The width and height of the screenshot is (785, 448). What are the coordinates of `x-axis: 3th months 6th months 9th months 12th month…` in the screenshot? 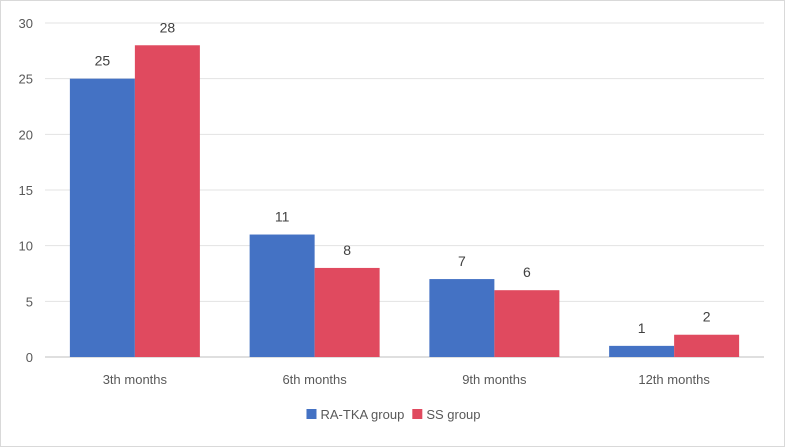 It's located at (407, 379).